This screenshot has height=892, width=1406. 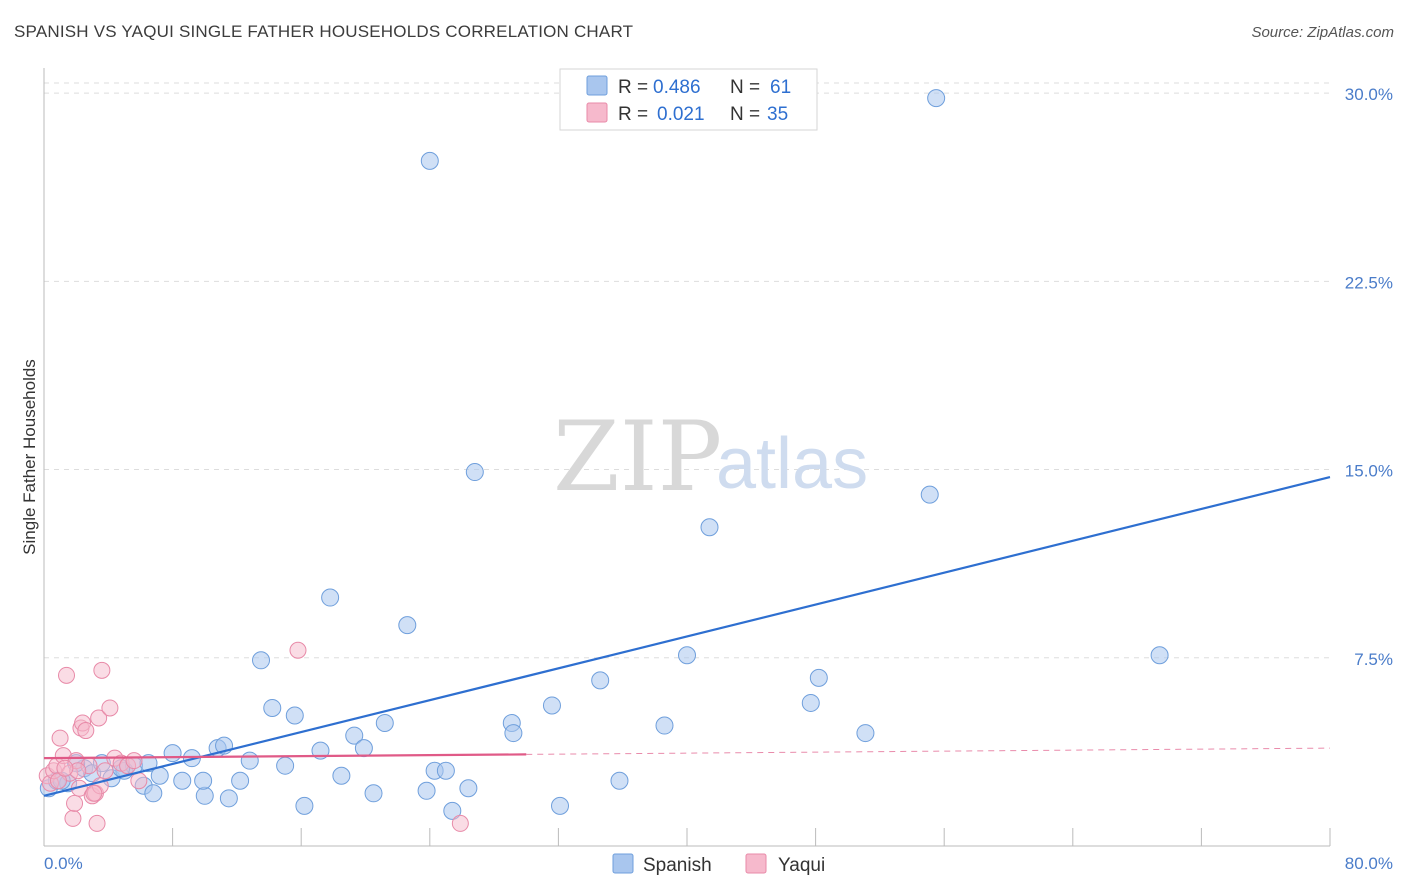 I want to click on legend-n-value-spanish: 61, so click(x=780, y=87).